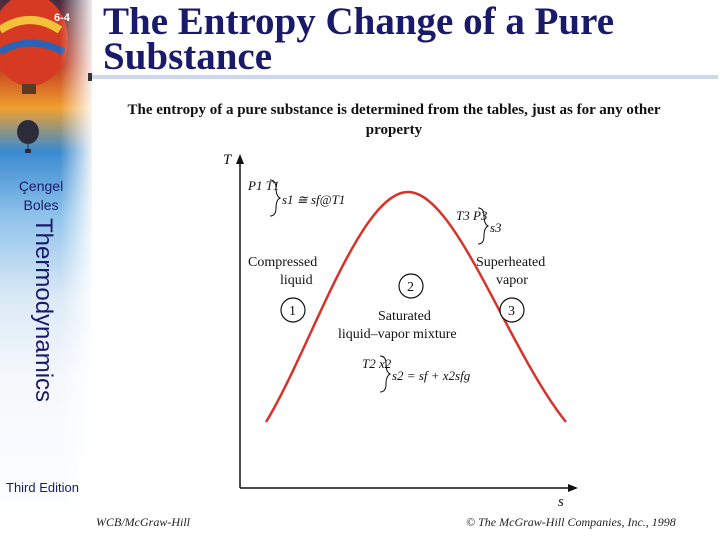 The image size is (720, 540). What do you see at coordinates (359, 21) in the screenshot?
I see `title-line-1: The Entropy Change of a Pure` at bounding box center [359, 21].